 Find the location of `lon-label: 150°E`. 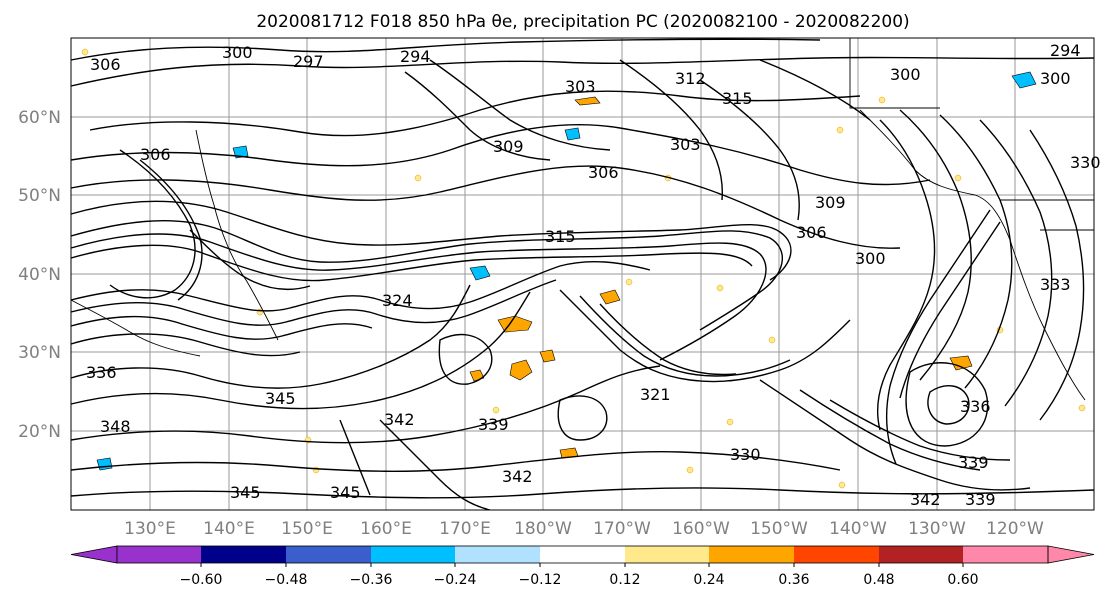

lon-label: 150°E is located at coordinates (307, 529).